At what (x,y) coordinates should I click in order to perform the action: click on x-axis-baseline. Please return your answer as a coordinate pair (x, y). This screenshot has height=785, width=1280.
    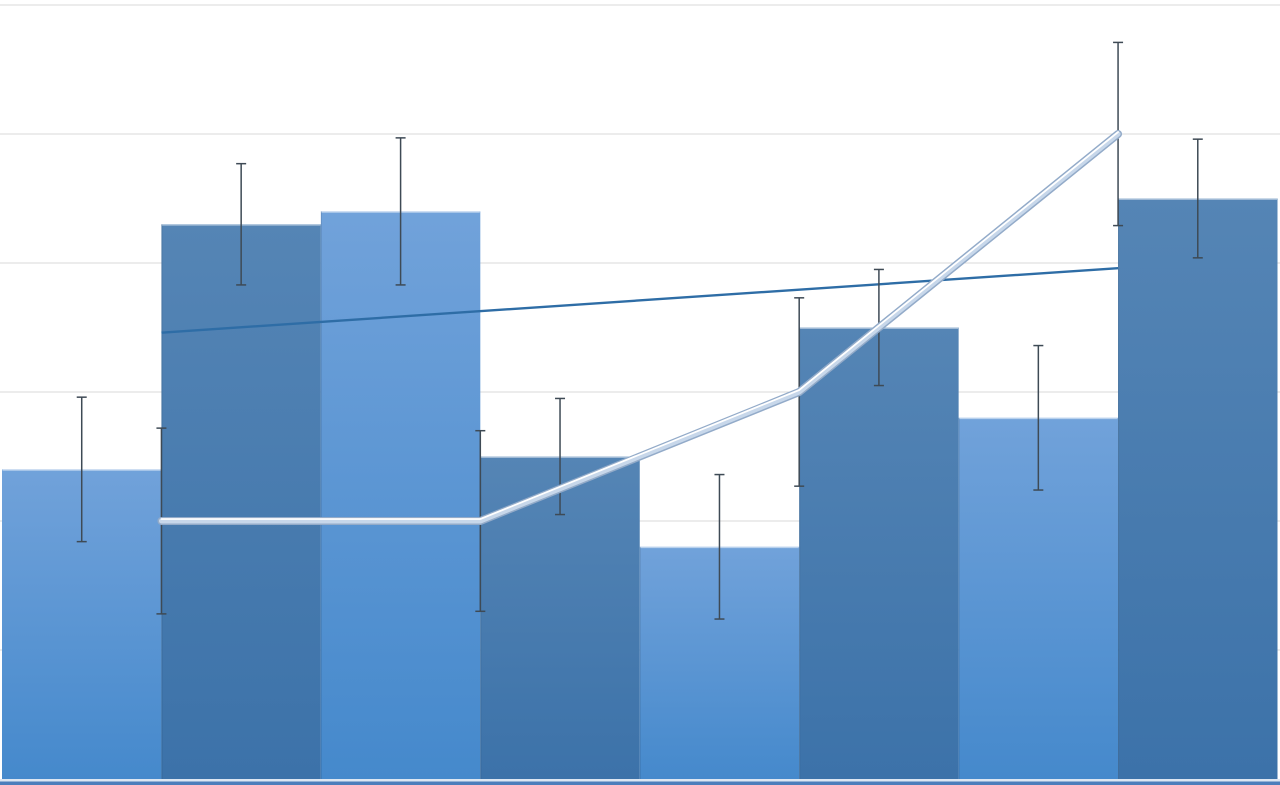
    Looking at the image, I should click on (640, 783).